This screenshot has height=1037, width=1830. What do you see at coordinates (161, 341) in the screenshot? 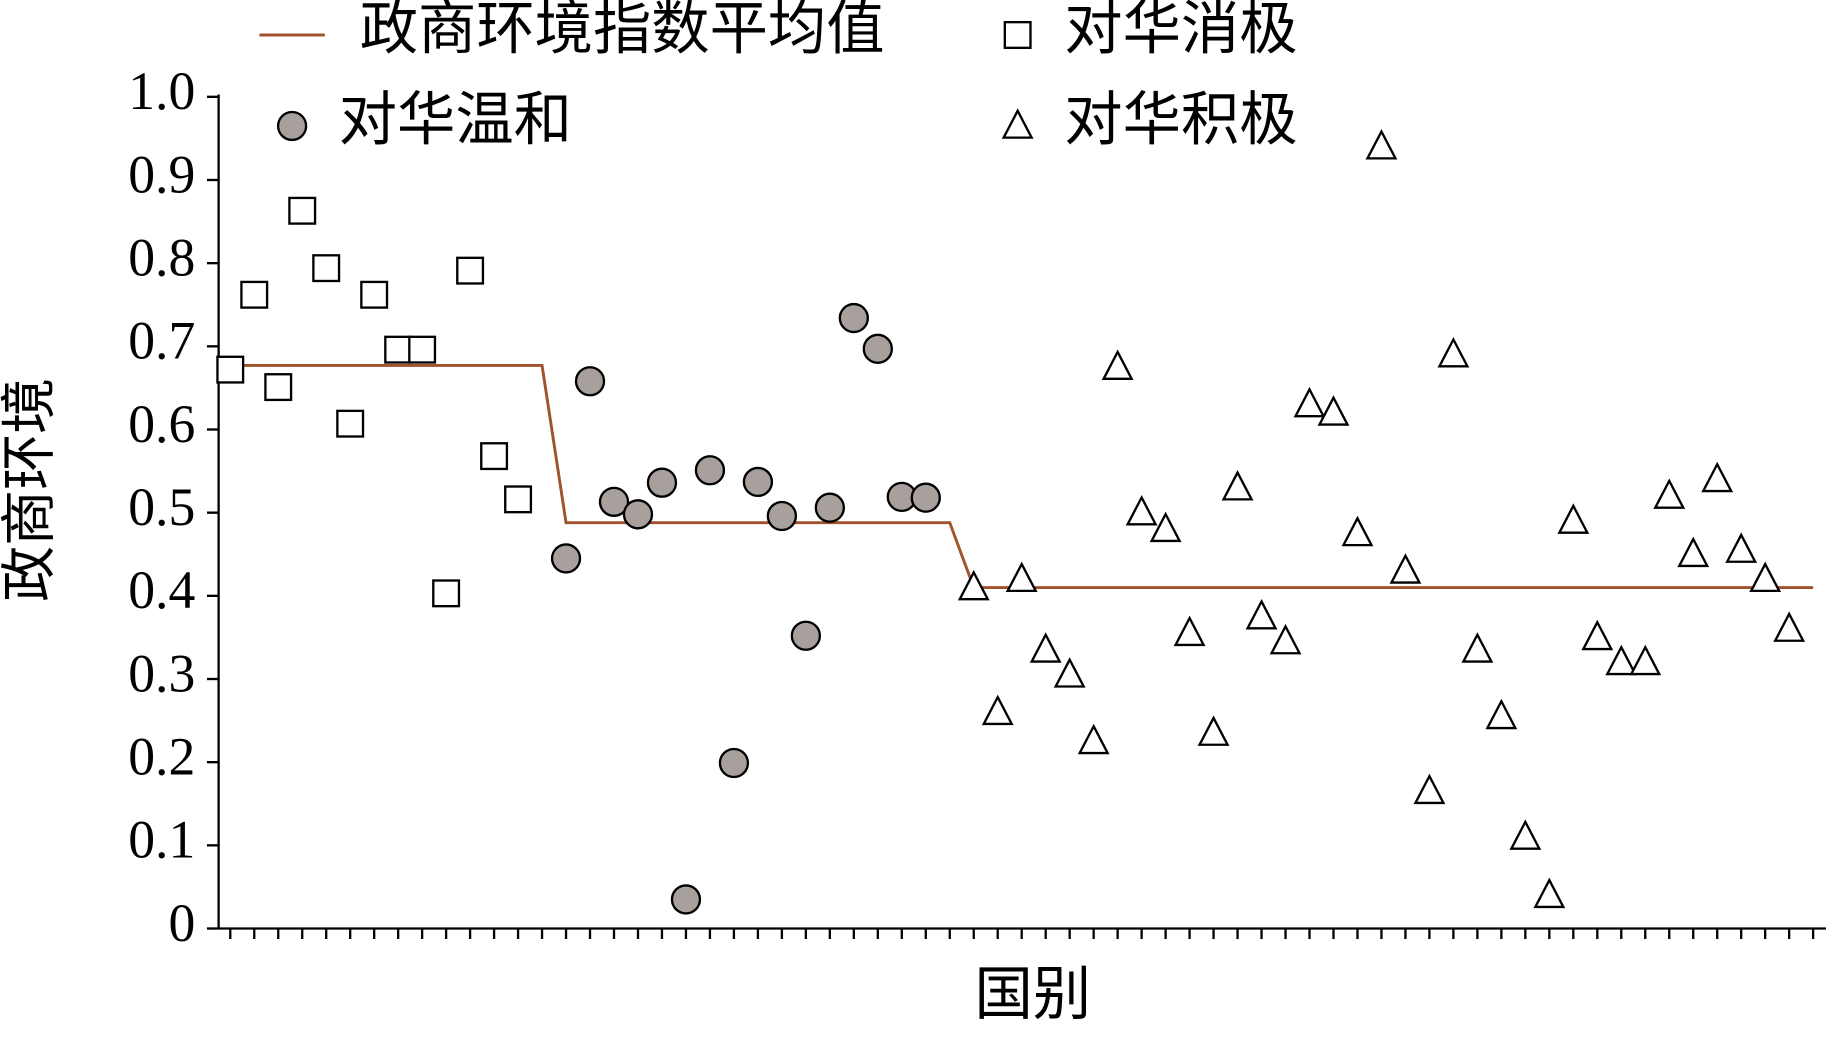
I see `y-tick-label: 0.7` at bounding box center [161, 341].